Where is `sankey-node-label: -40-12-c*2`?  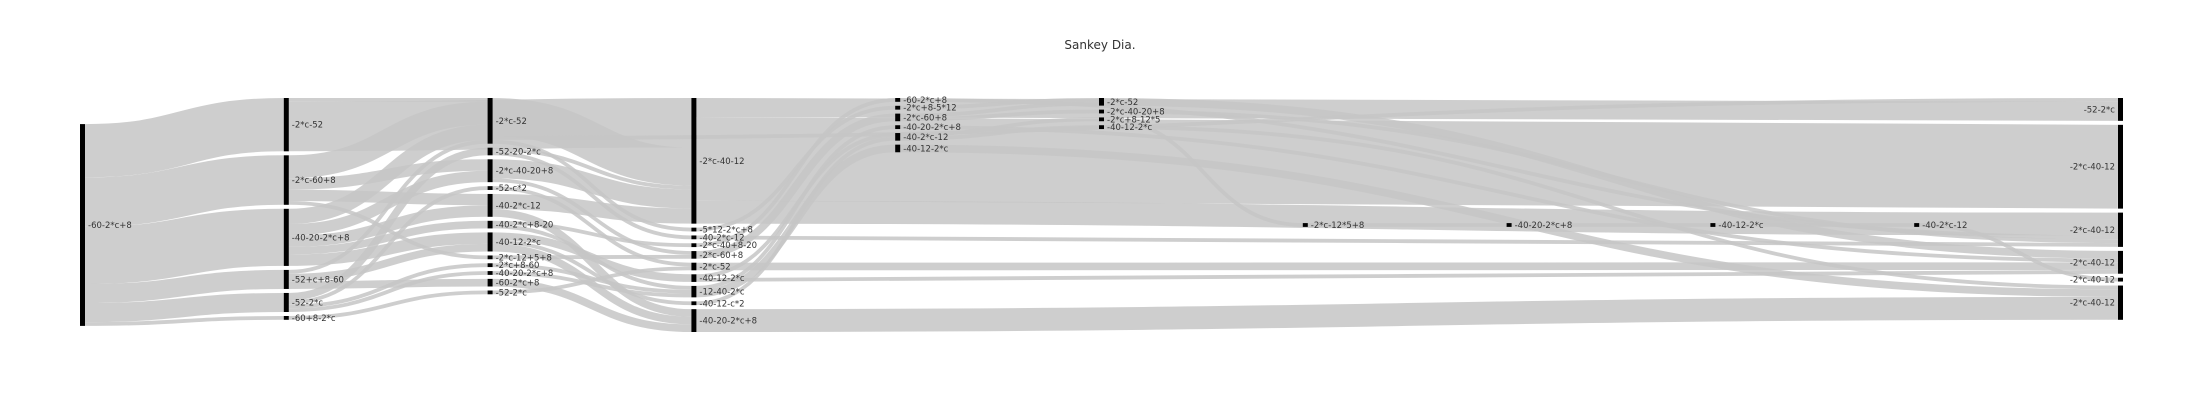 sankey-node-label: -40-12-c*2 is located at coordinates (721, 304).